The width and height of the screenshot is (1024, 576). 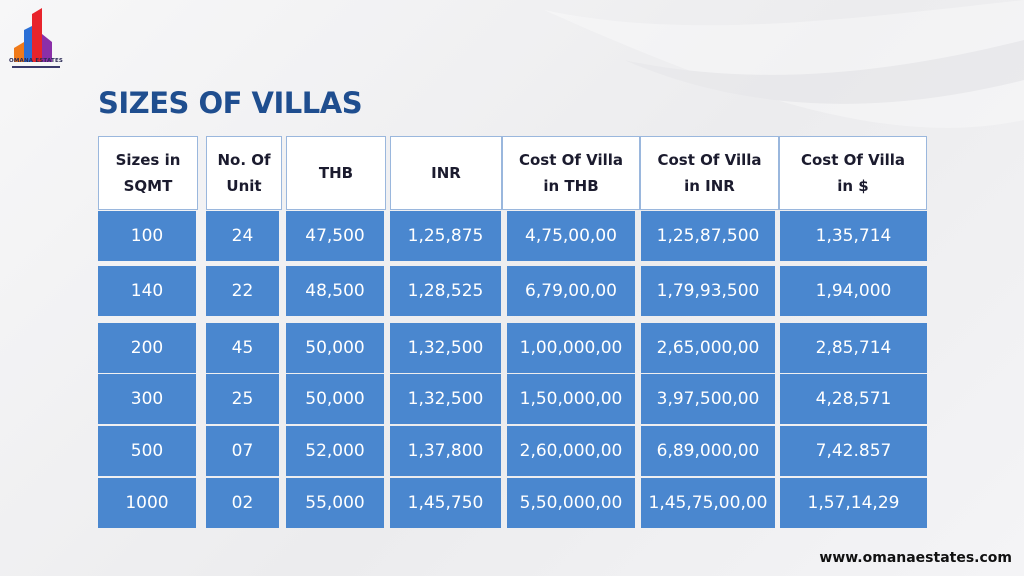 What do you see at coordinates (445, 236) in the screenshot?
I see `cell-inr: 1,25,875` at bounding box center [445, 236].